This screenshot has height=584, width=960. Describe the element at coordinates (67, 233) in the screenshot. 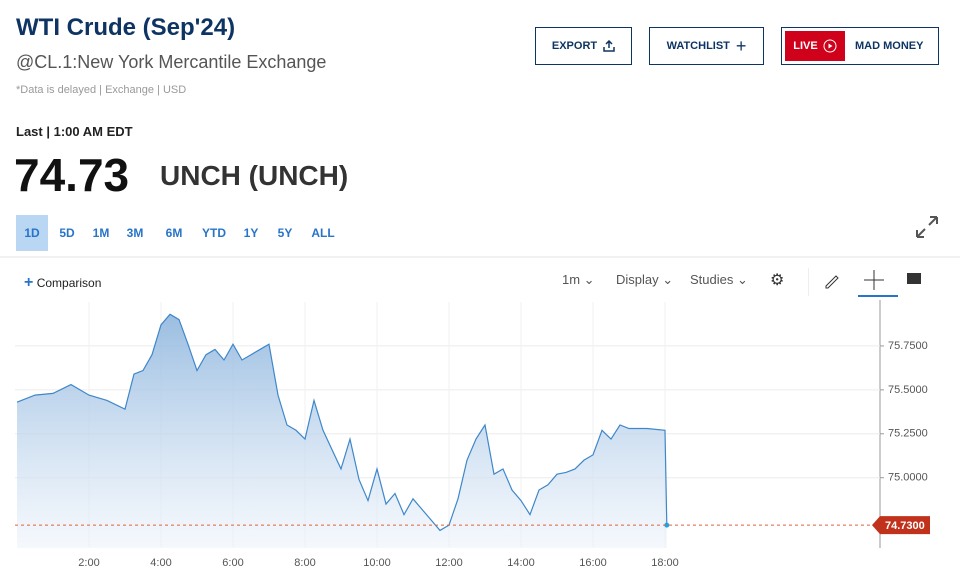

I see `range-button: 5D` at that location.